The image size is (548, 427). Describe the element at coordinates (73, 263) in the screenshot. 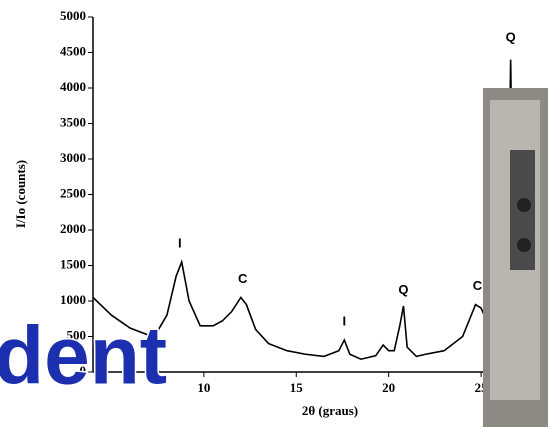

I see `y-tick-label: 1500` at that location.